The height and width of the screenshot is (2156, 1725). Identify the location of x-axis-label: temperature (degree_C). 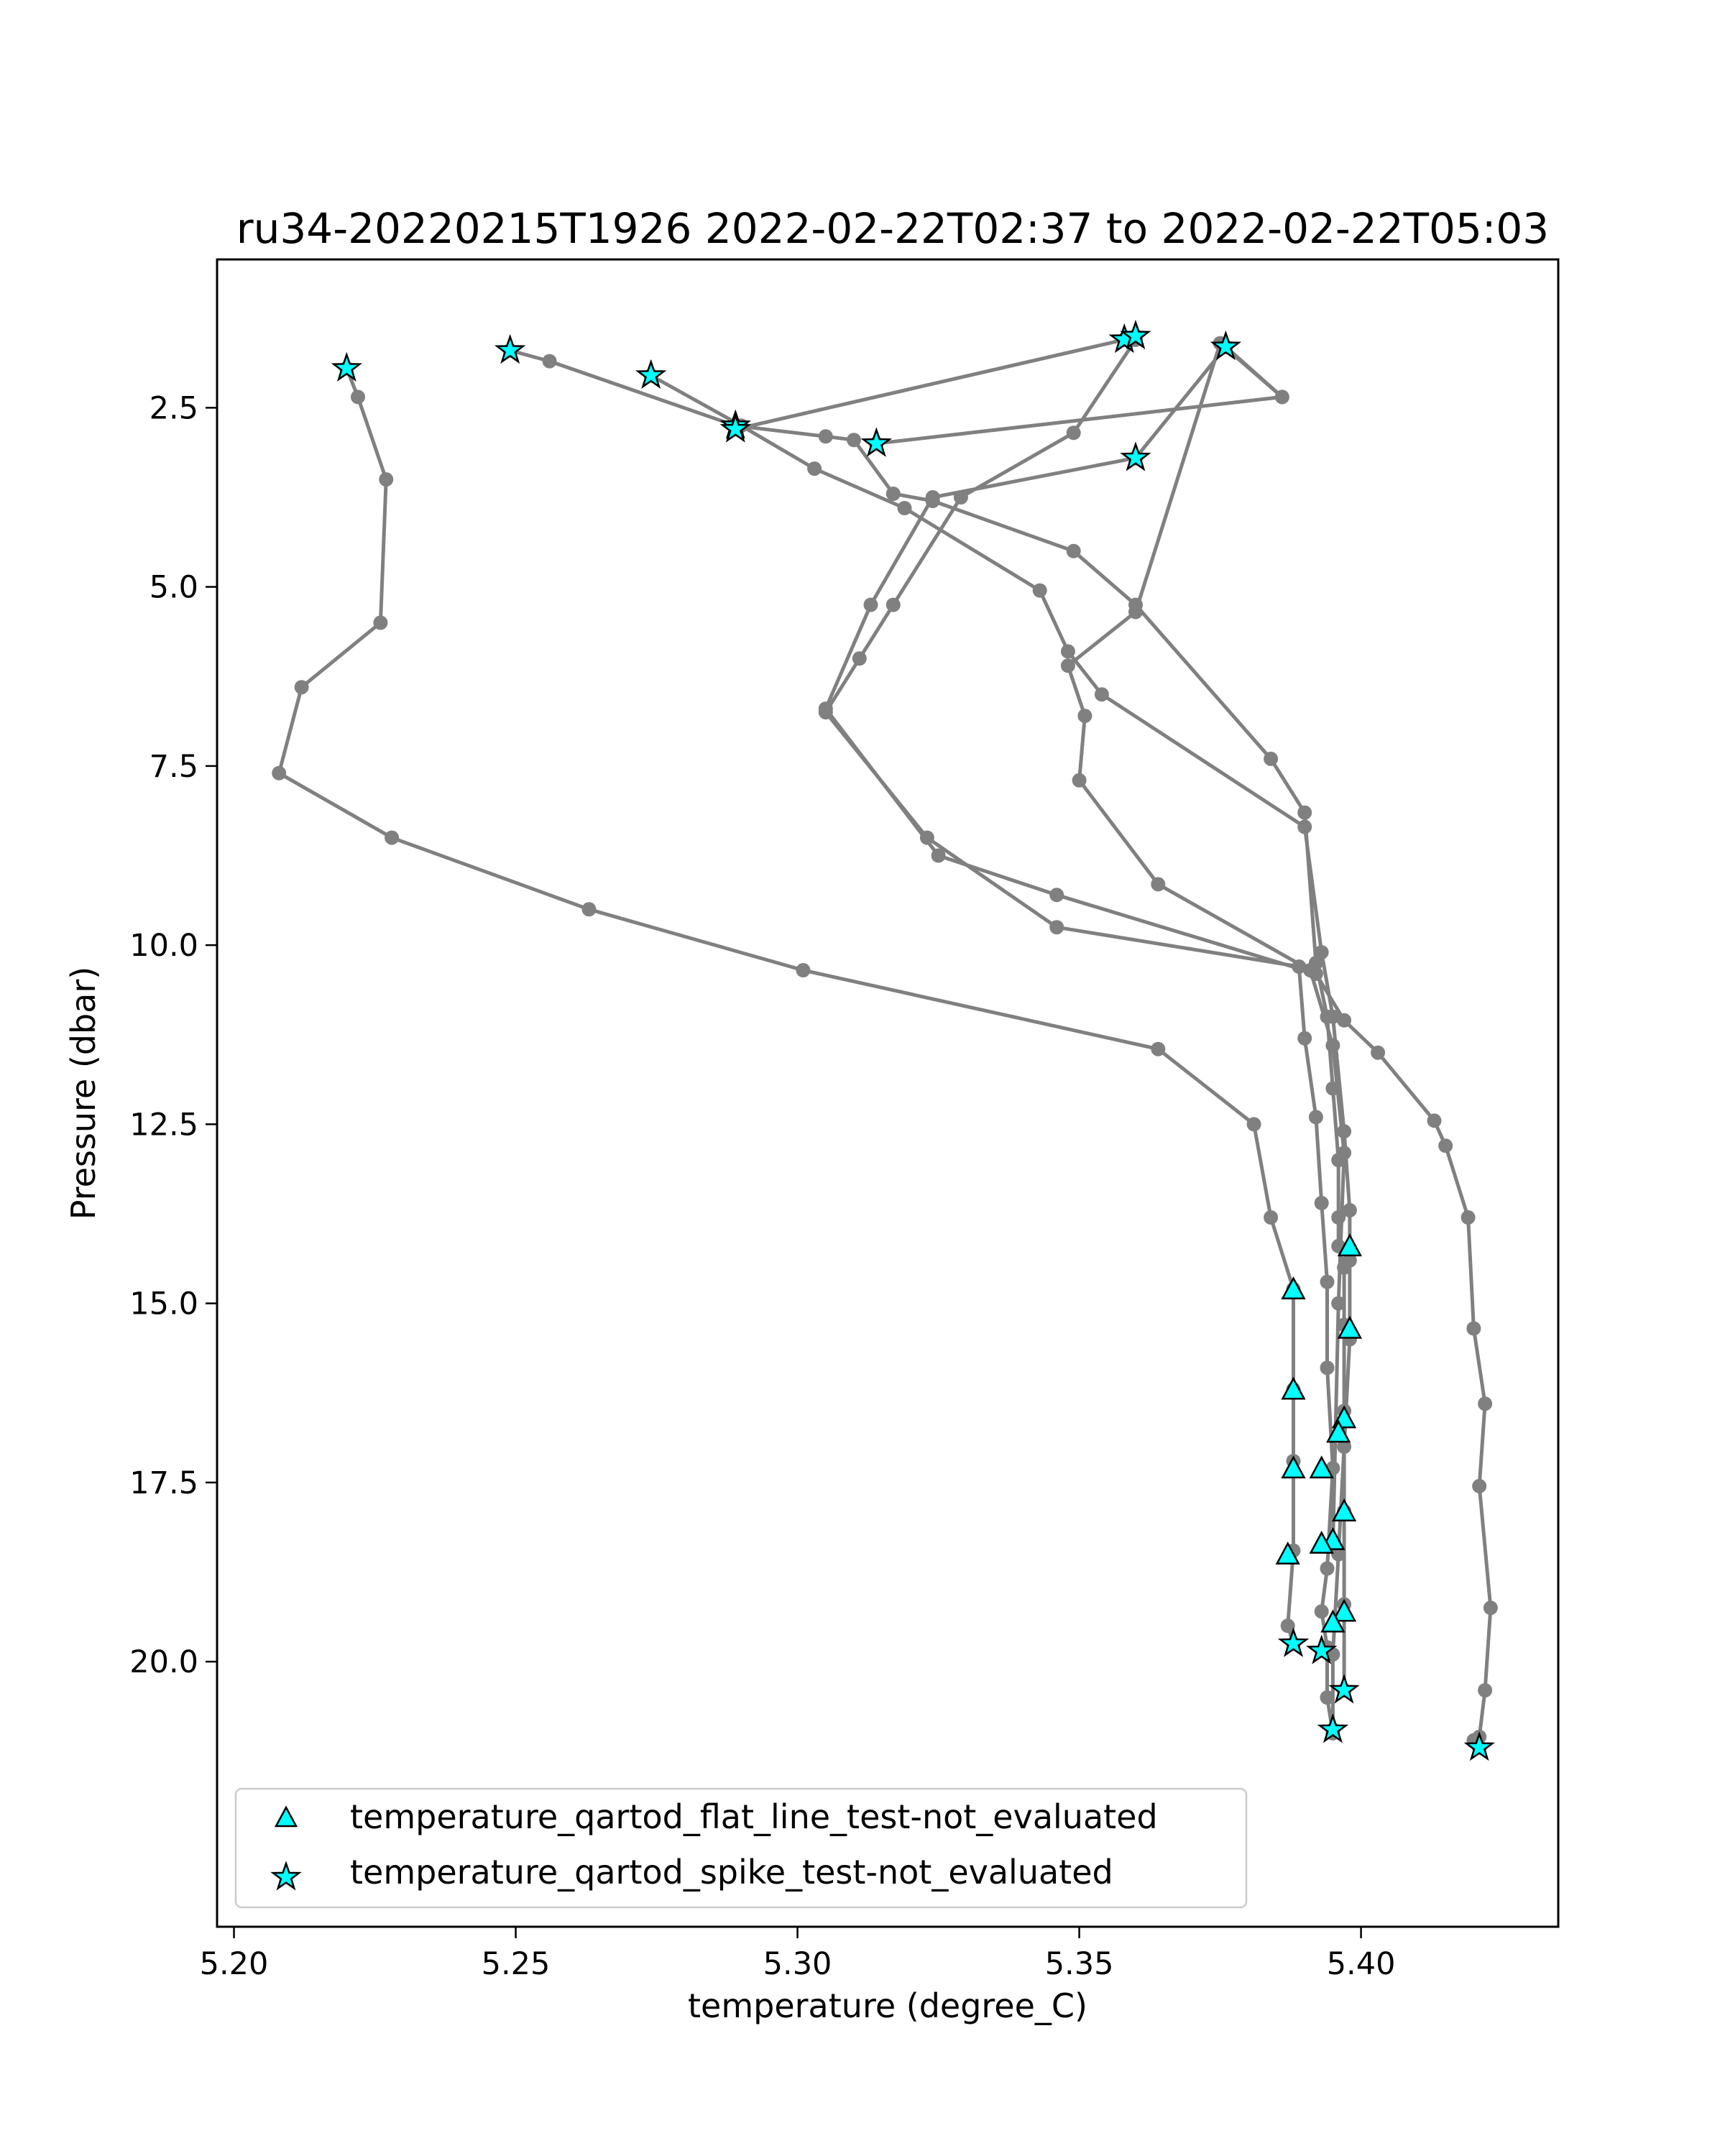
(887, 2005).